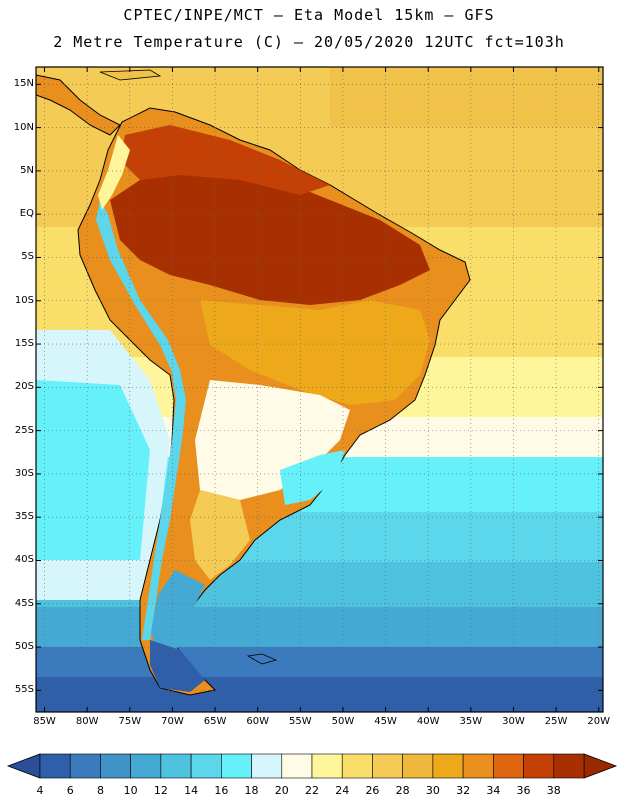 This screenshot has height=800, width=618. I want to click on longitude-label: 60W, so click(257, 721).